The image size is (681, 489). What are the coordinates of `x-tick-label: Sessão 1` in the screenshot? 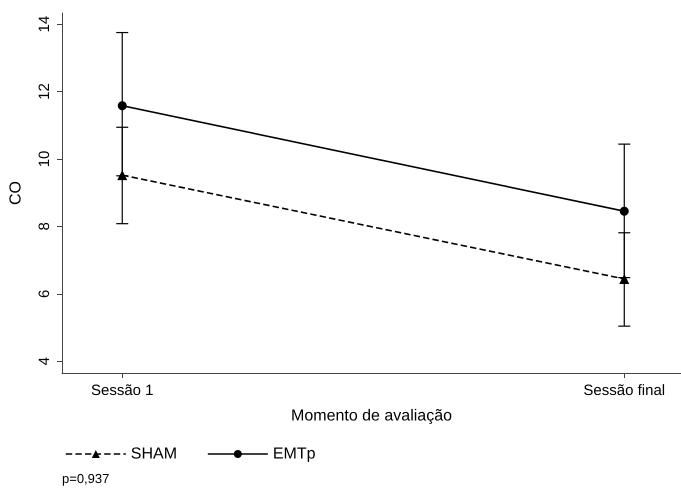 It's located at (122, 390).